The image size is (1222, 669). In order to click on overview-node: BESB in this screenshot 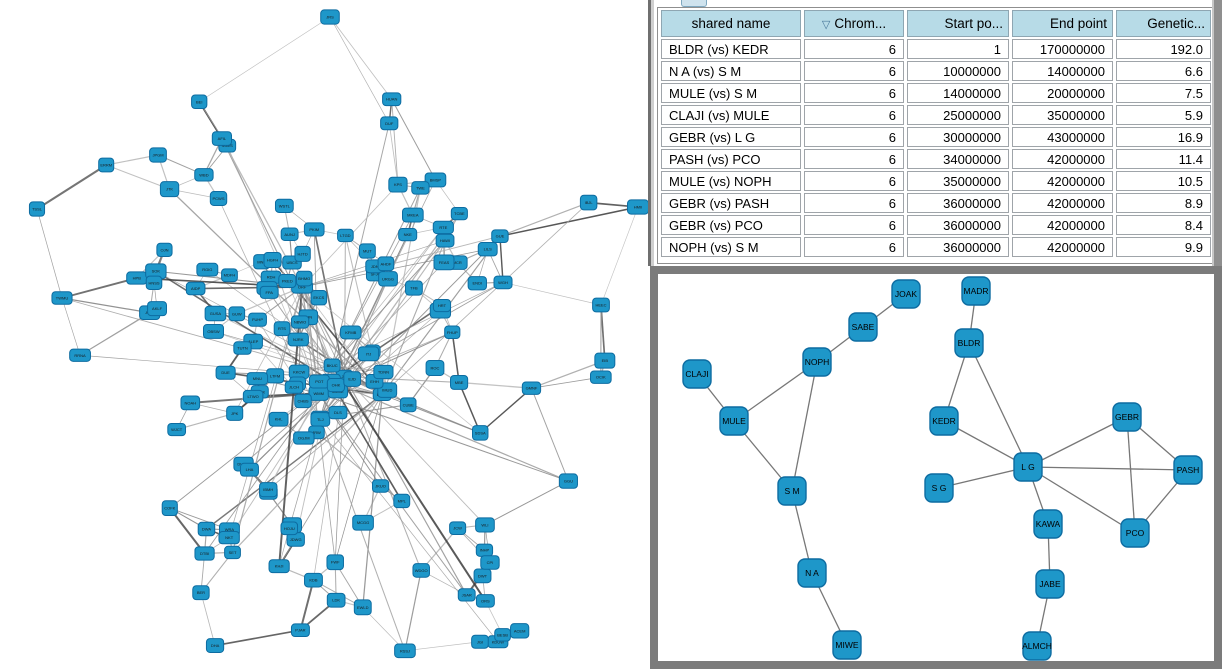, I will do `click(502, 635)`.